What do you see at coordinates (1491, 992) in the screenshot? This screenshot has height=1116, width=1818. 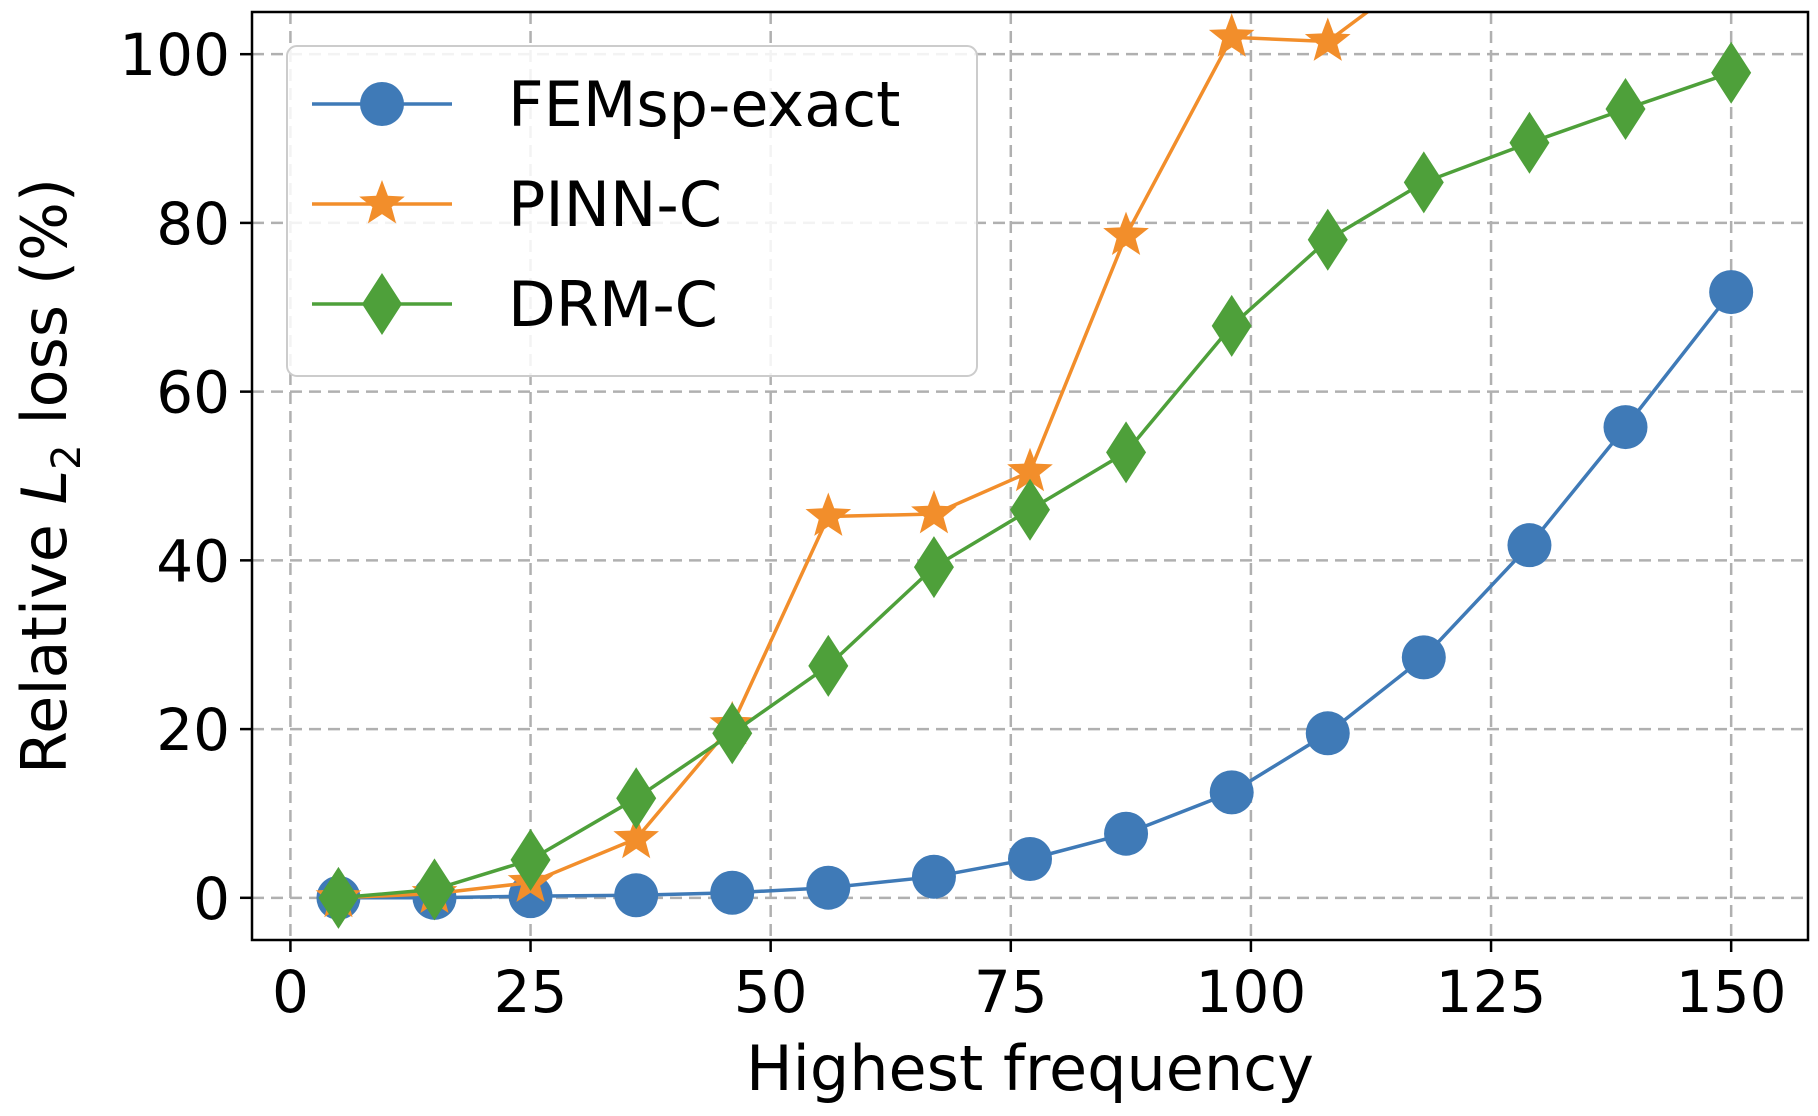 I see `x-tick-label: 125` at bounding box center [1491, 992].